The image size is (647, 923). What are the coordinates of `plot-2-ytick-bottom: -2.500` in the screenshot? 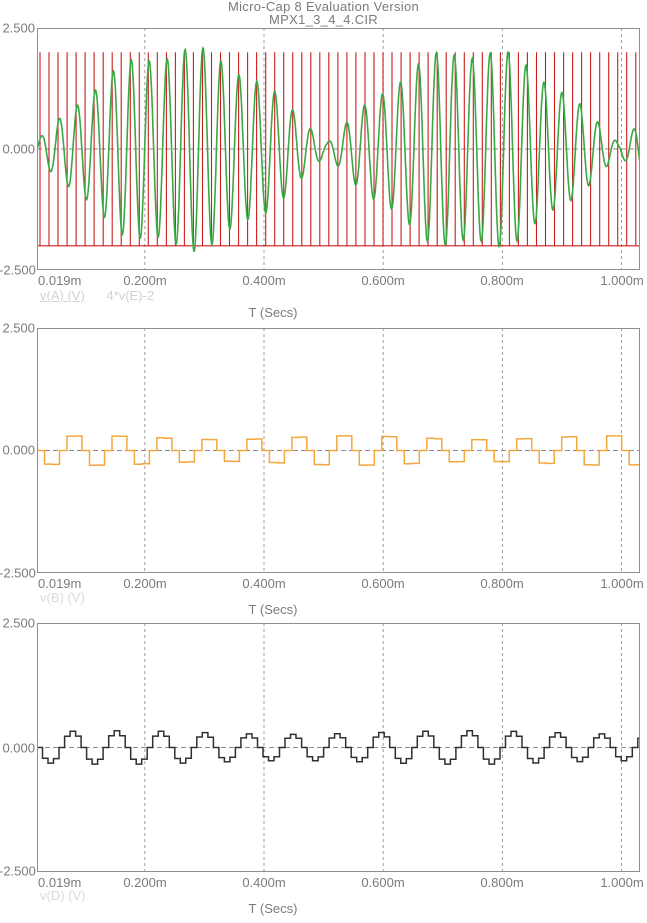 It's located at (18, 573).